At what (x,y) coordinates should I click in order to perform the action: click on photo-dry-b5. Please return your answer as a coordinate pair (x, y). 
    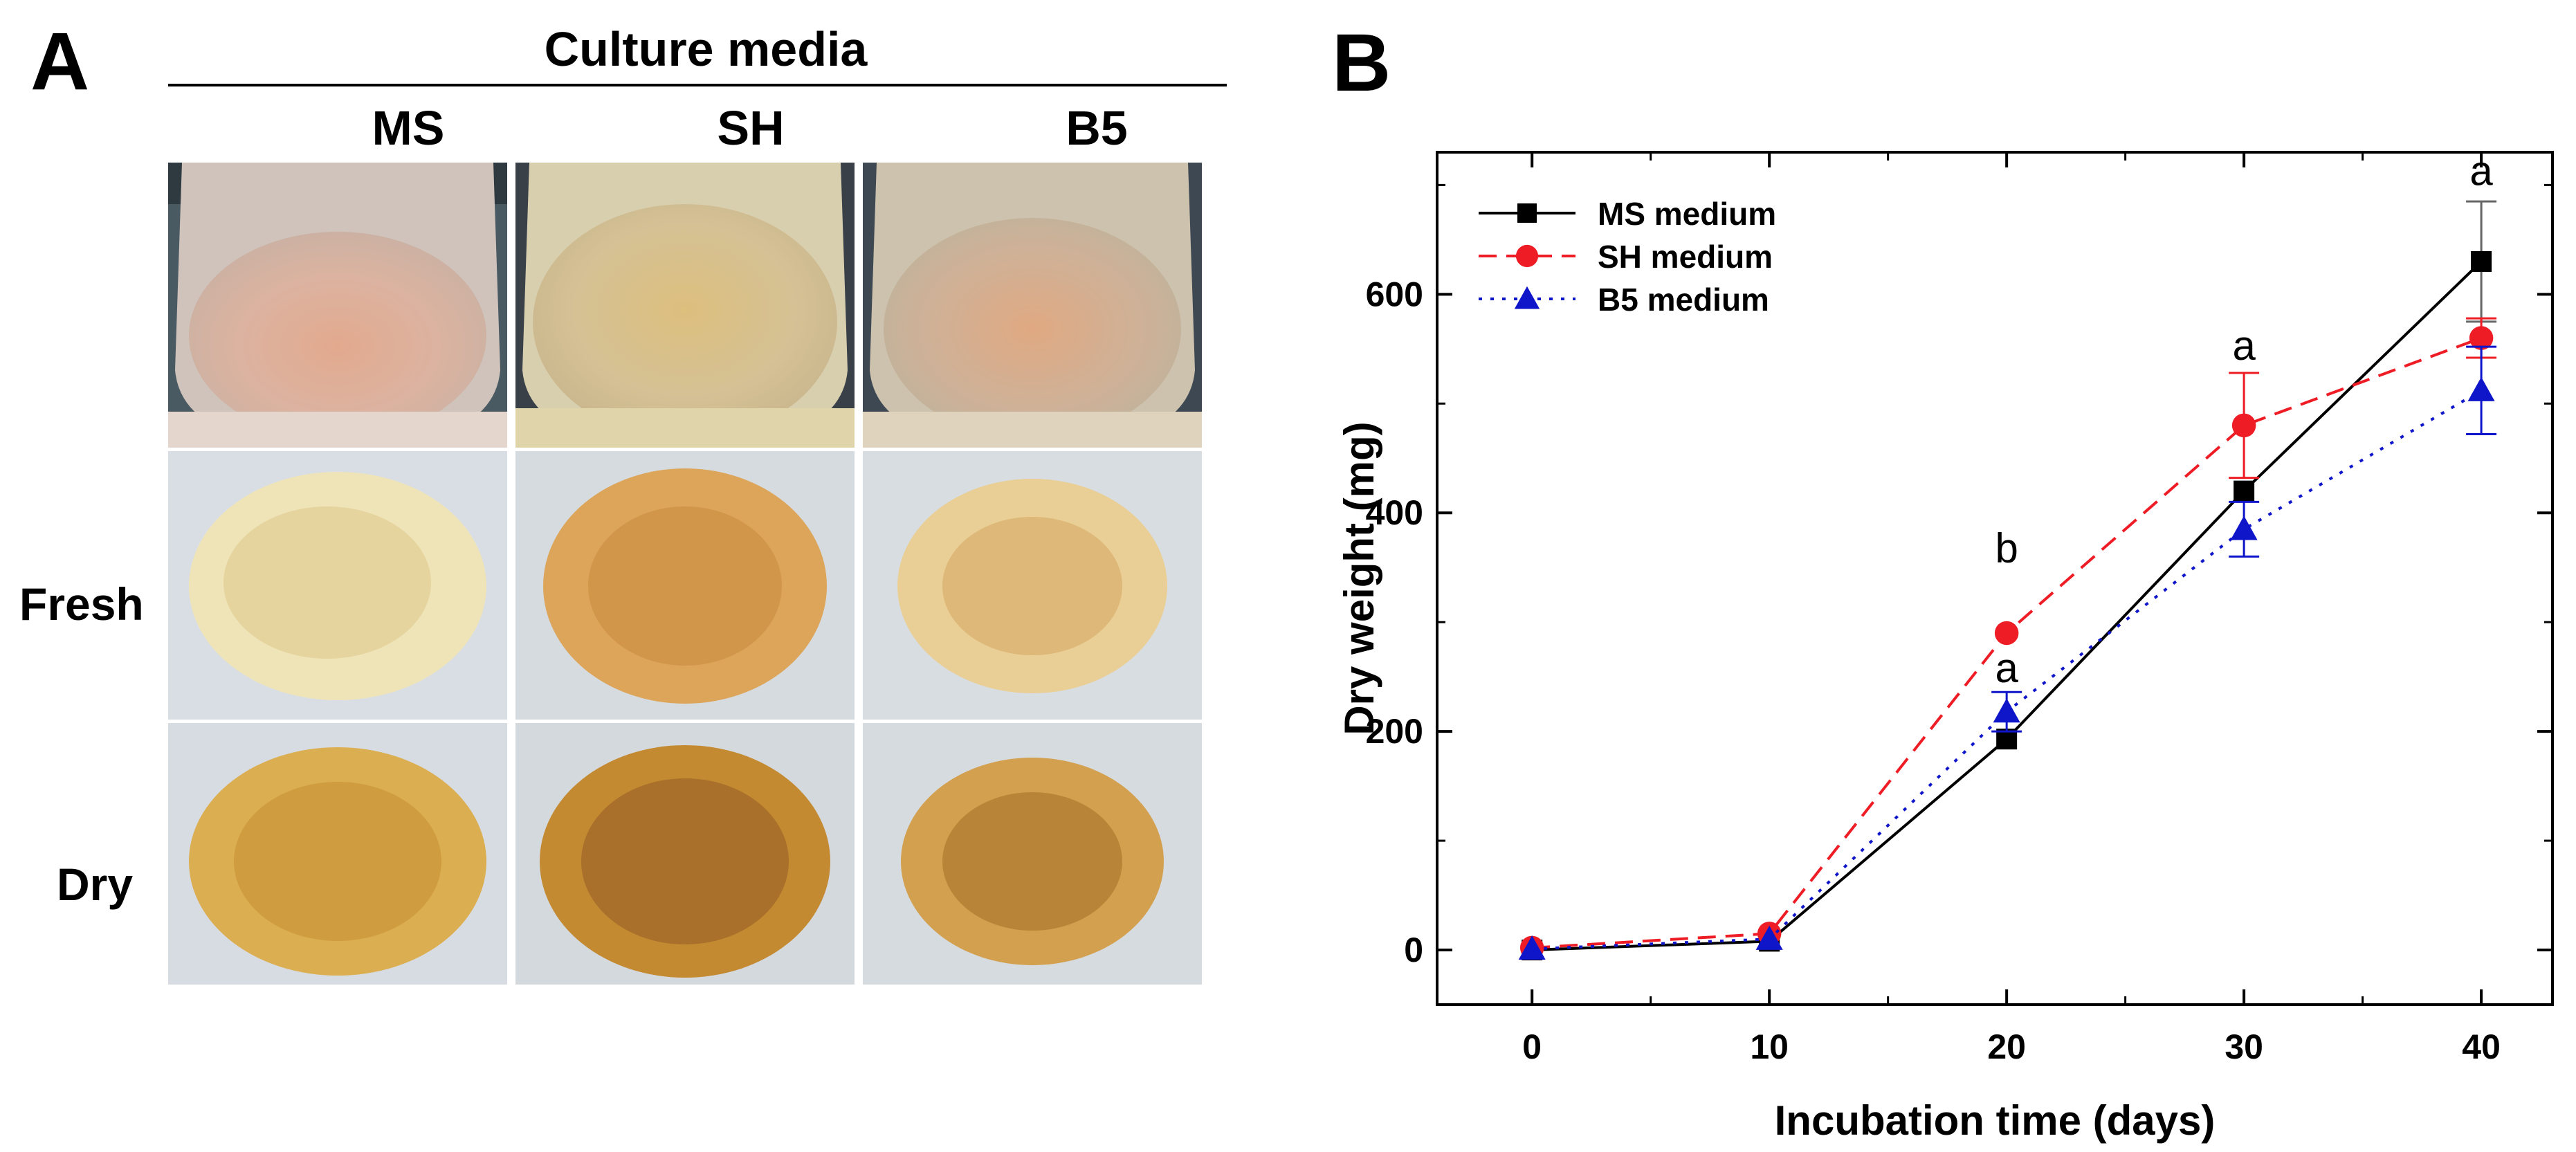
    Looking at the image, I should click on (1033, 854).